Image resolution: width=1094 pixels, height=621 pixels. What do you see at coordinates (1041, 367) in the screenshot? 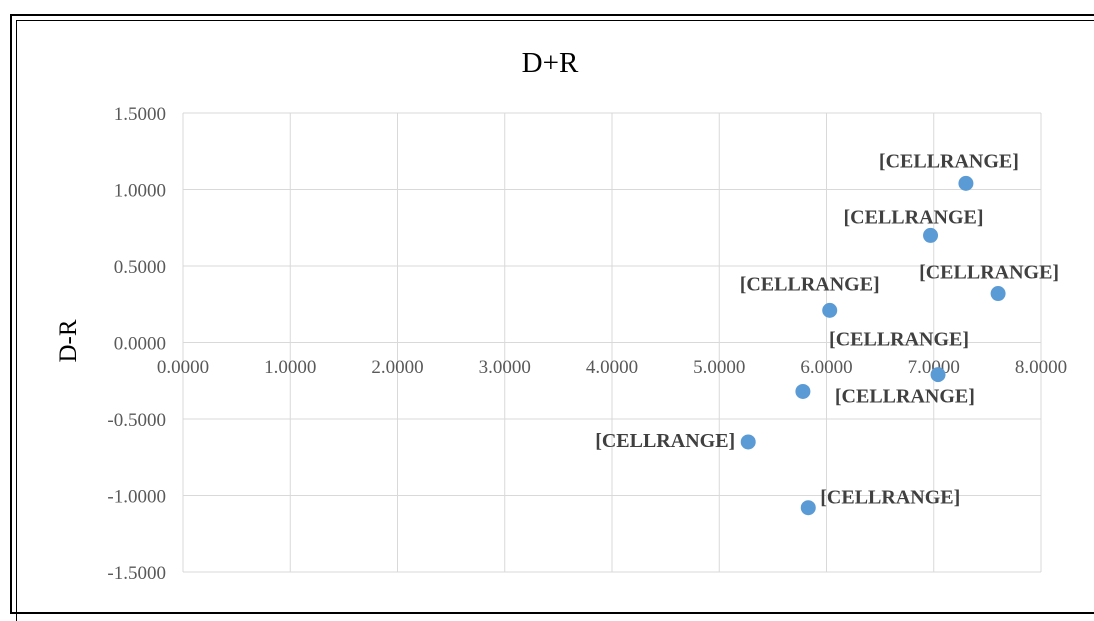
I see `x-tick-label: 8.0000` at bounding box center [1041, 367].